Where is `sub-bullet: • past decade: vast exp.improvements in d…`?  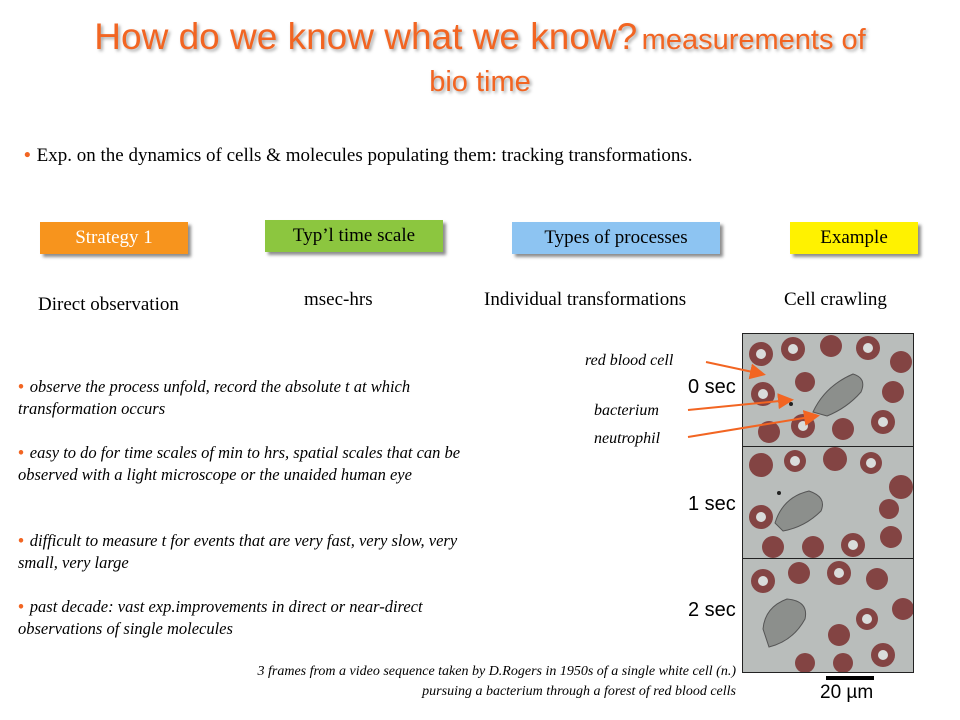 sub-bullet: • past decade: vast exp.improvements in d… is located at coordinates (240, 618).